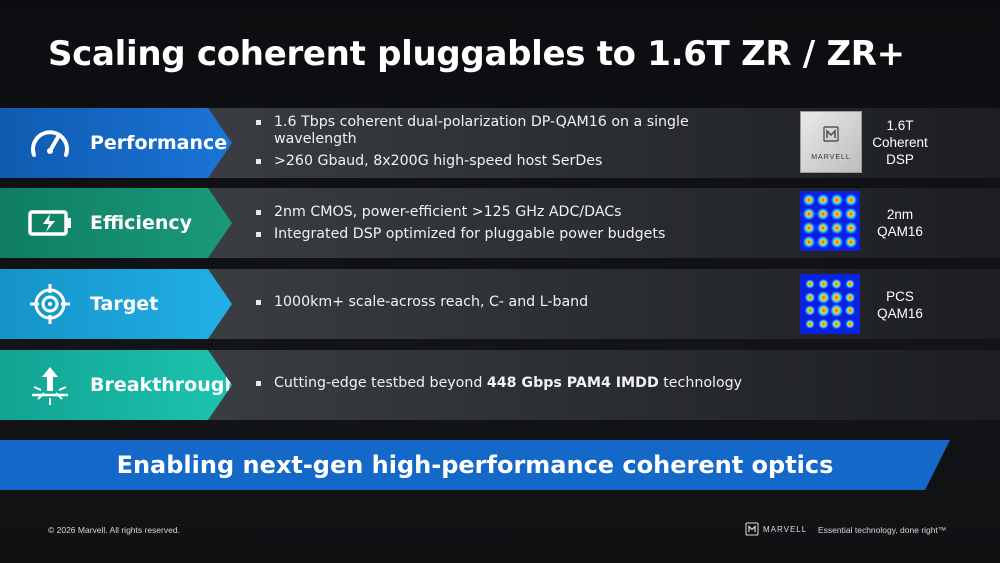 This screenshot has width=1000, height=563. What do you see at coordinates (900, 296) in the screenshot?
I see `caption-line: PCS` at bounding box center [900, 296].